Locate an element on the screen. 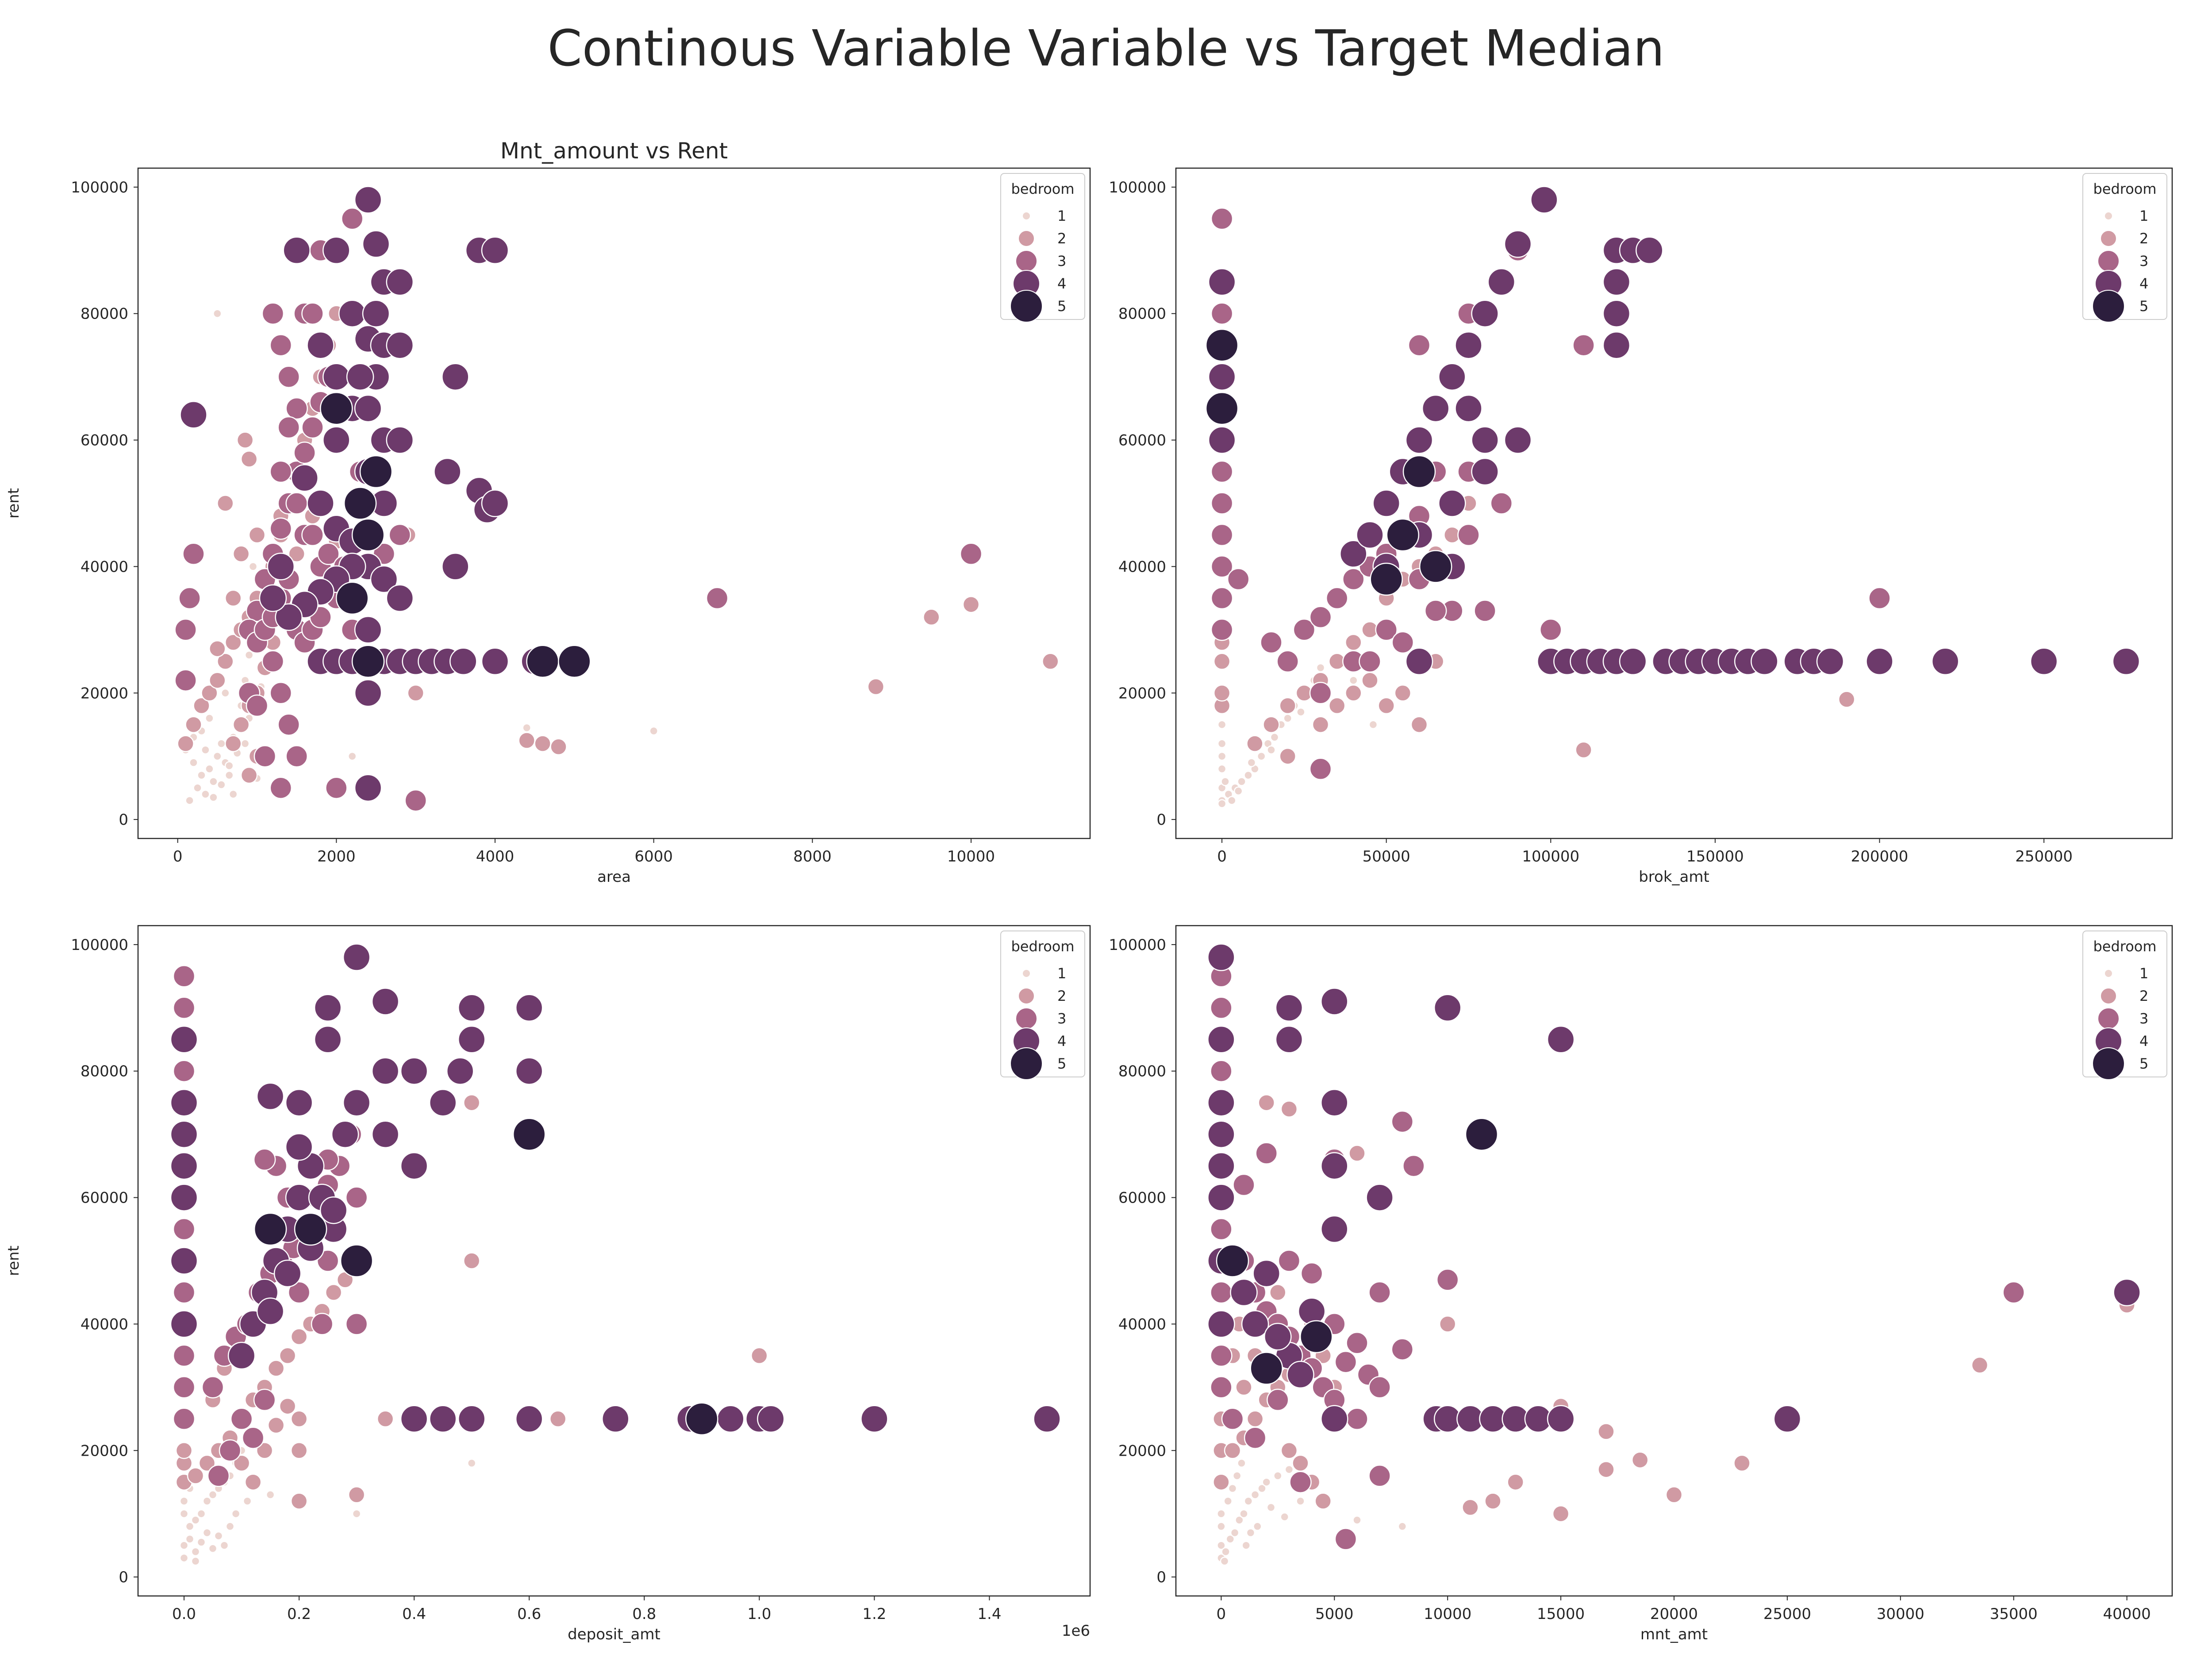  x-tick-label: 25000 is located at coordinates (1787, 1614).